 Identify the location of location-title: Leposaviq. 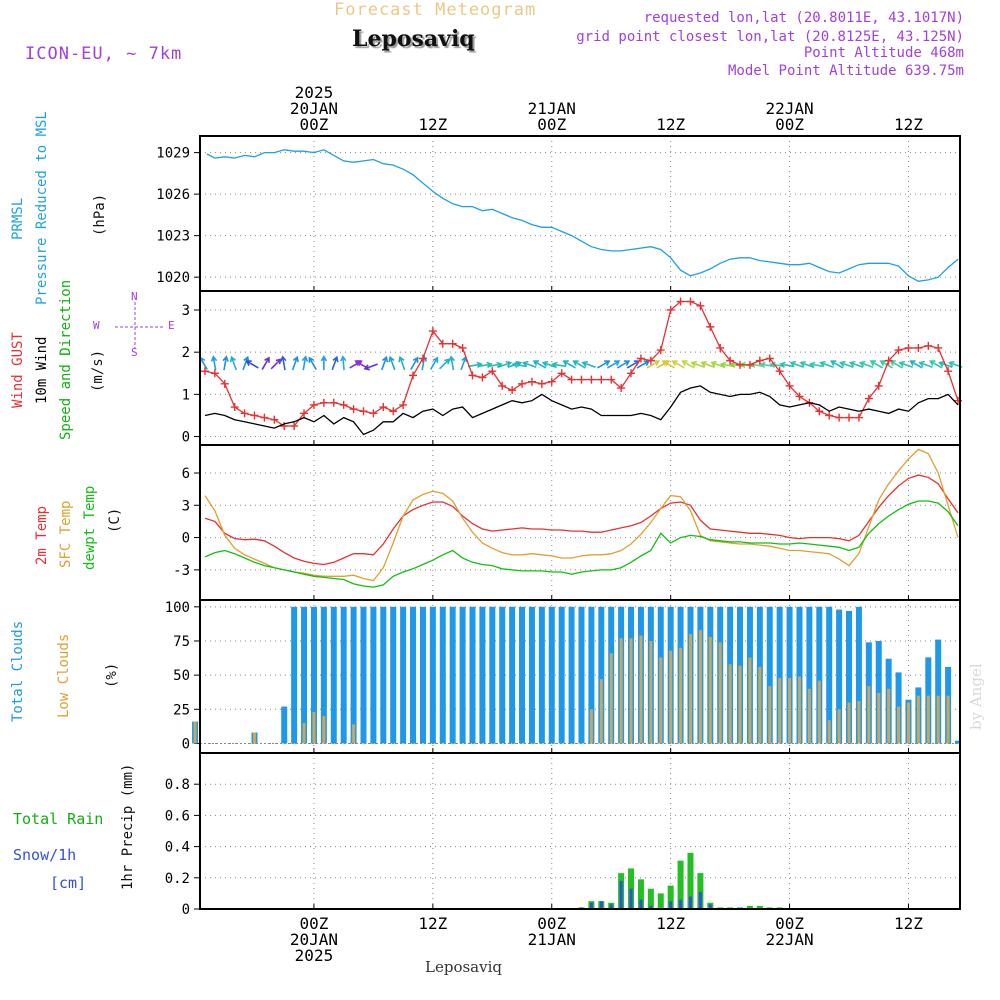
(413, 39).